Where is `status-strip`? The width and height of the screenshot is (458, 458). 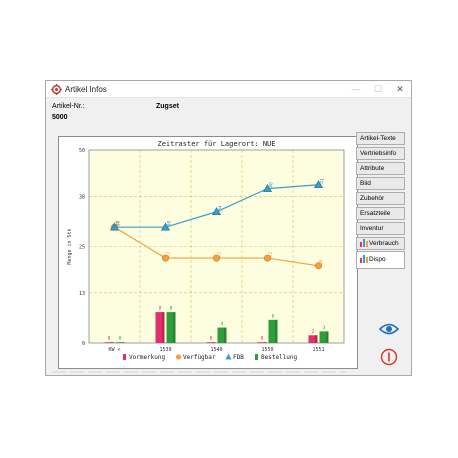
status-strip is located at coordinates (199, 372).